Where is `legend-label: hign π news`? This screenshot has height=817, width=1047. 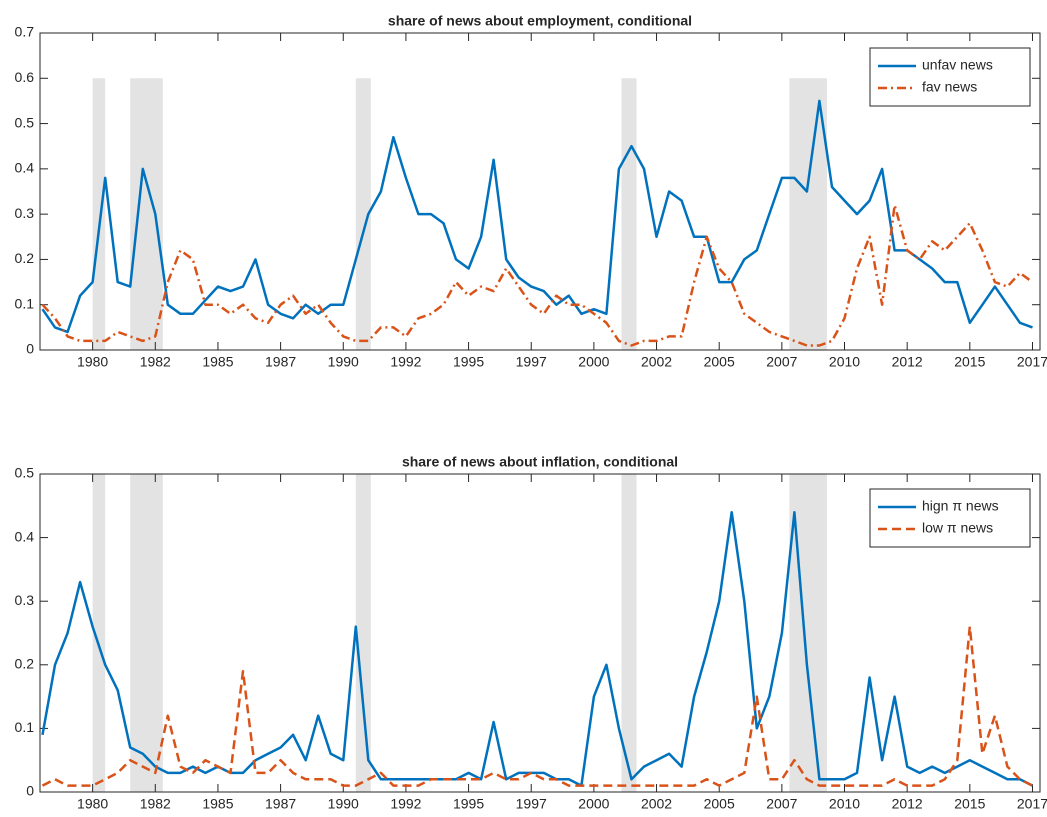
legend-label: hign π news is located at coordinates (960, 506).